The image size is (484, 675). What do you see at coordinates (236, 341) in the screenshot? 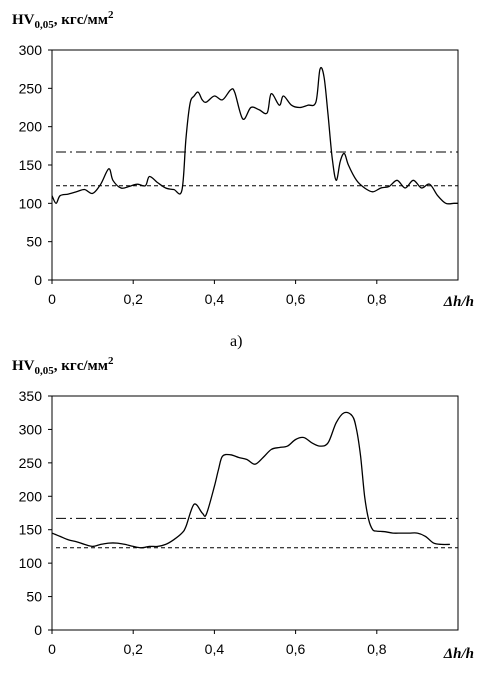
I see `panel-label: а)` at bounding box center [236, 341].